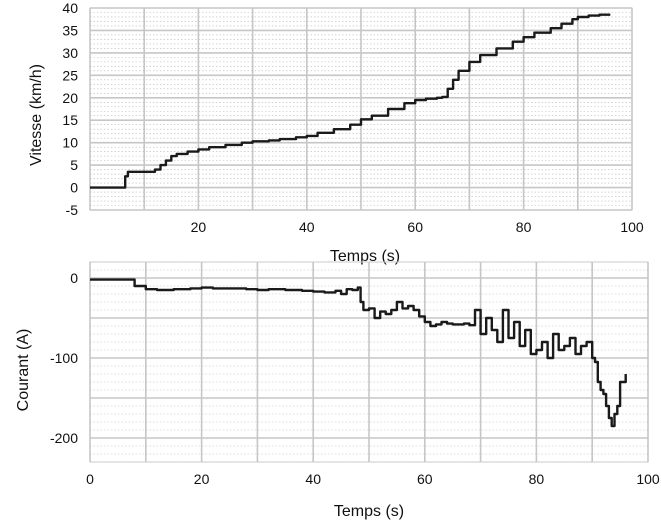 The width and height of the screenshot is (661, 525). What do you see at coordinates (64, 438) in the screenshot?
I see `current-chart-y-tick-label: -200` at bounding box center [64, 438].